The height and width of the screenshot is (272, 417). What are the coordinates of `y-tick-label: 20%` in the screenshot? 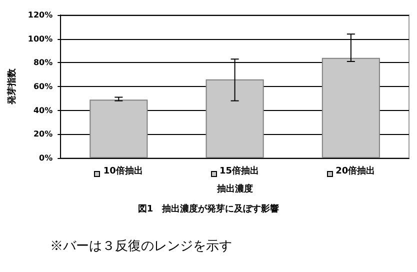 It's located at (43, 134).